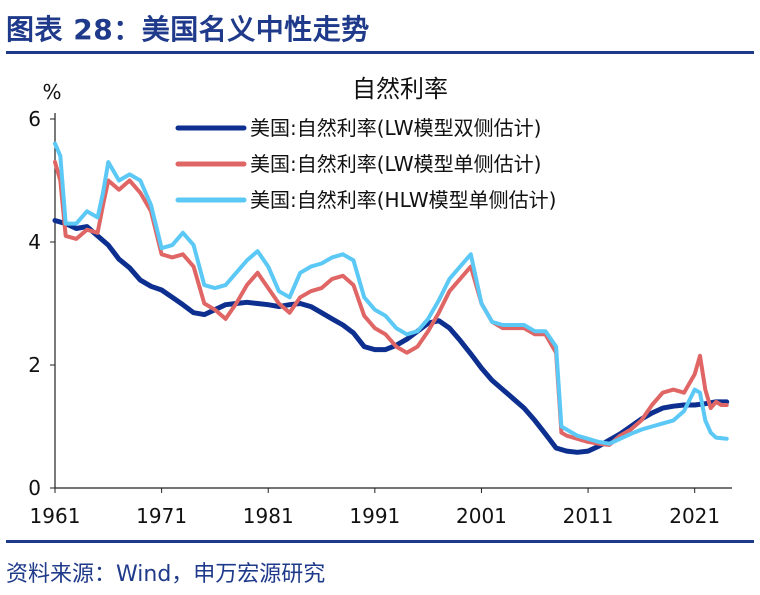  Describe the element at coordinates (51, 92) in the screenshot. I see `y-axis-label: %` at that location.